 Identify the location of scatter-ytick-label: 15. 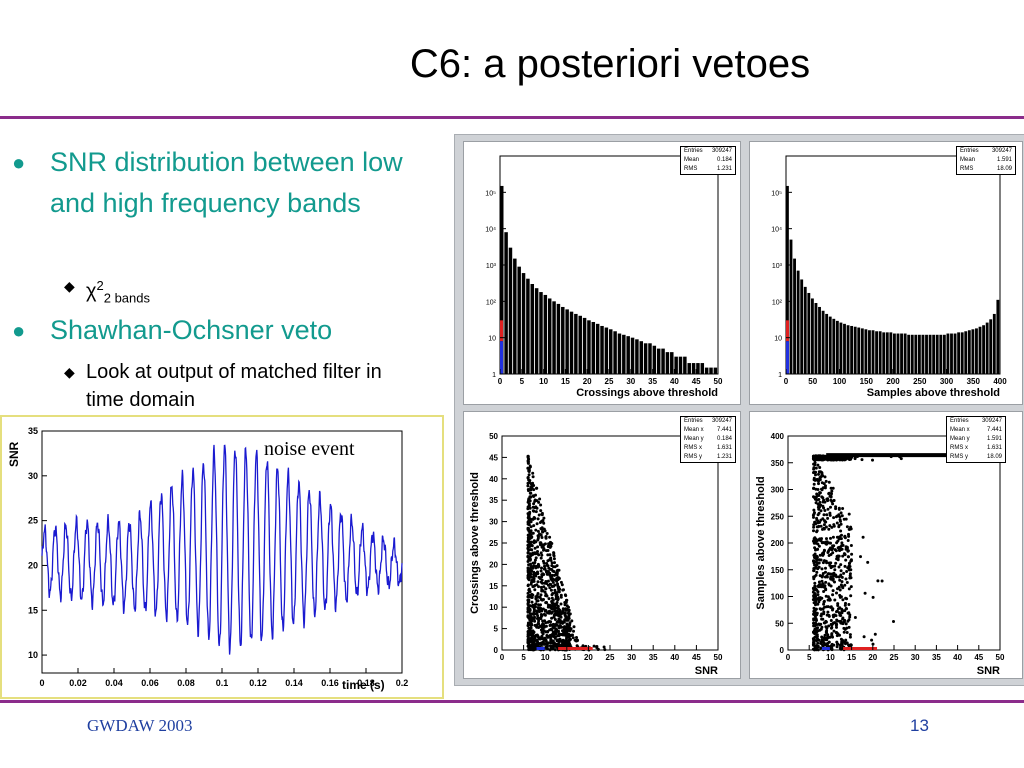
(493, 586).